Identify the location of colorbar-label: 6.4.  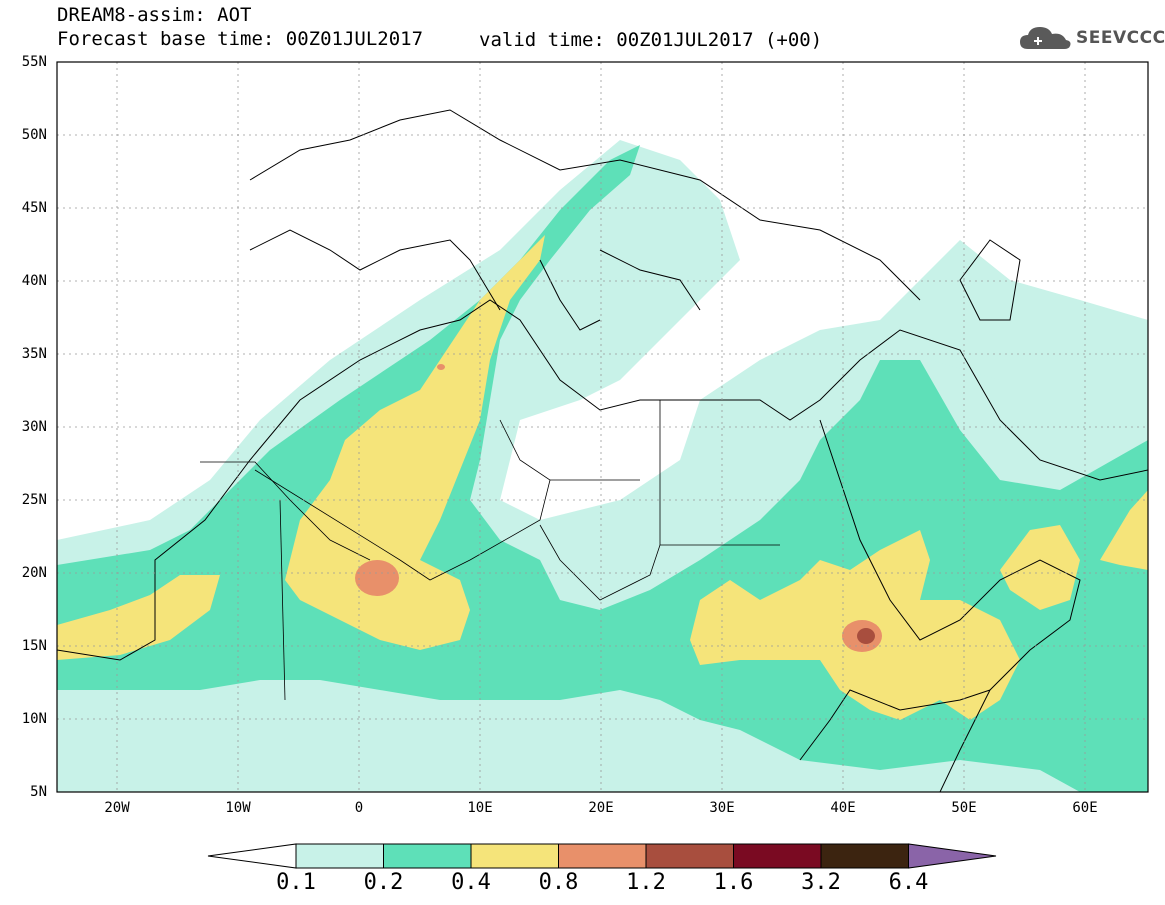
(908, 882).